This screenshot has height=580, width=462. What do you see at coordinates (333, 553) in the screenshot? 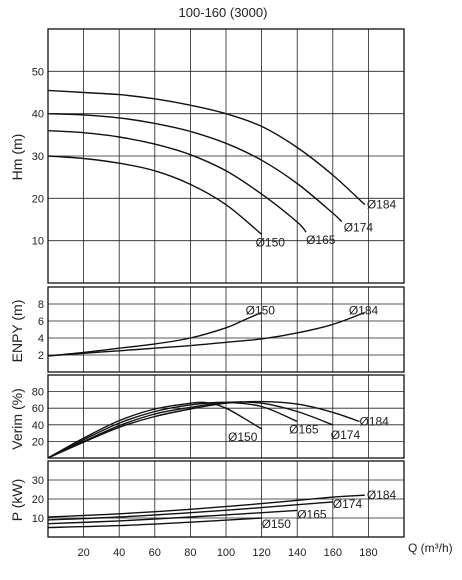
I see `x-tick-label: 160` at bounding box center [333, 553].